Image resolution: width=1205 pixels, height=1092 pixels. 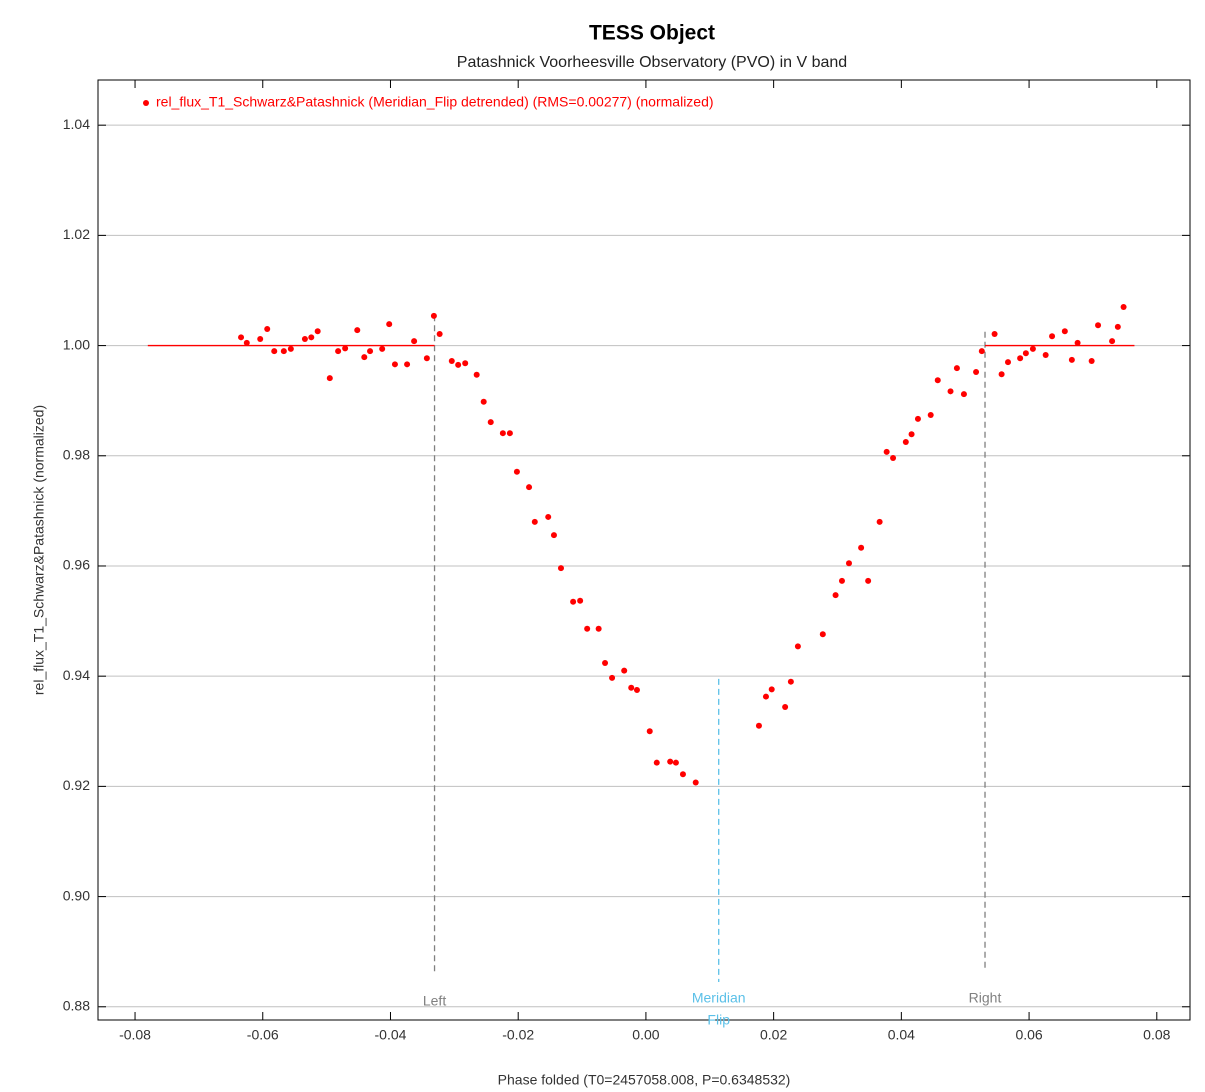 What do you see at coordinates (718, 1020) in the screenshot?
I see `marker-label: Flip` at bounding box center [718, 1020].